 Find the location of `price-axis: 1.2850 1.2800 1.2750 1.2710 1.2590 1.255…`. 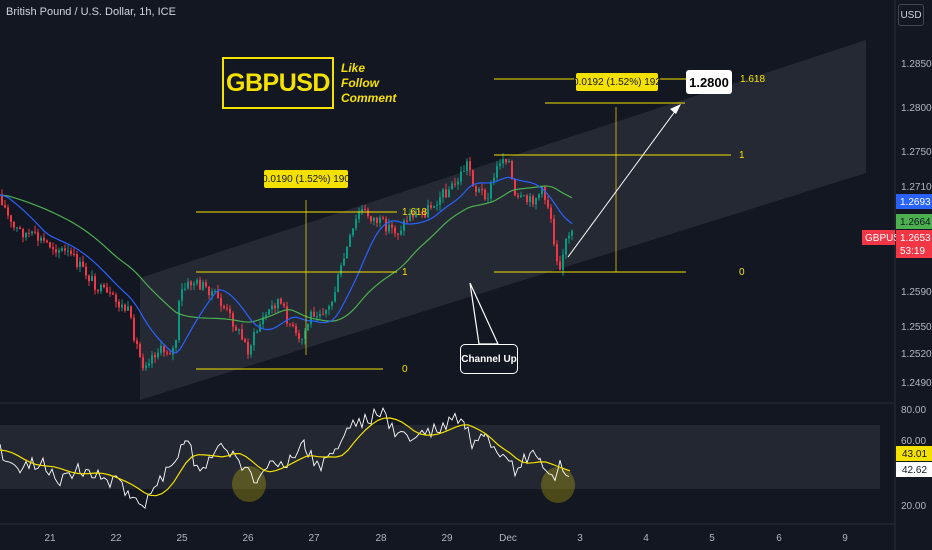

price-axis: 1.2850 1.2800 1.2750 1.2710 1.2590 1.255… is located at coordinates (916, 224).